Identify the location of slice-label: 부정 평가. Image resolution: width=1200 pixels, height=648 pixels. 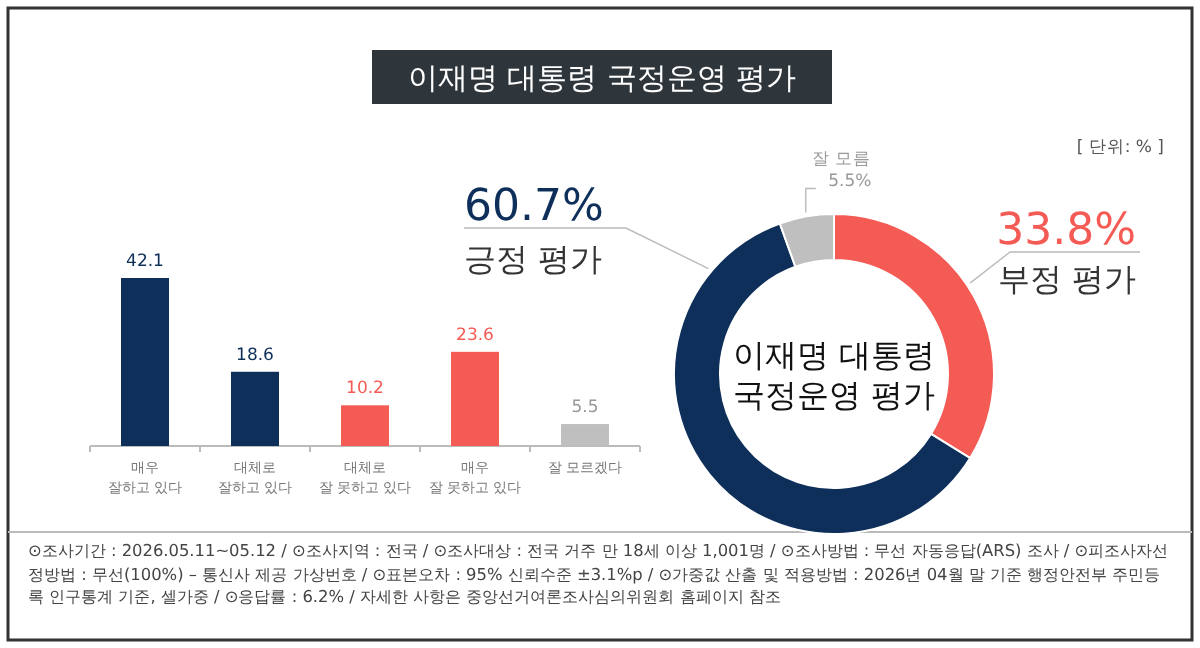
(1066, 279).